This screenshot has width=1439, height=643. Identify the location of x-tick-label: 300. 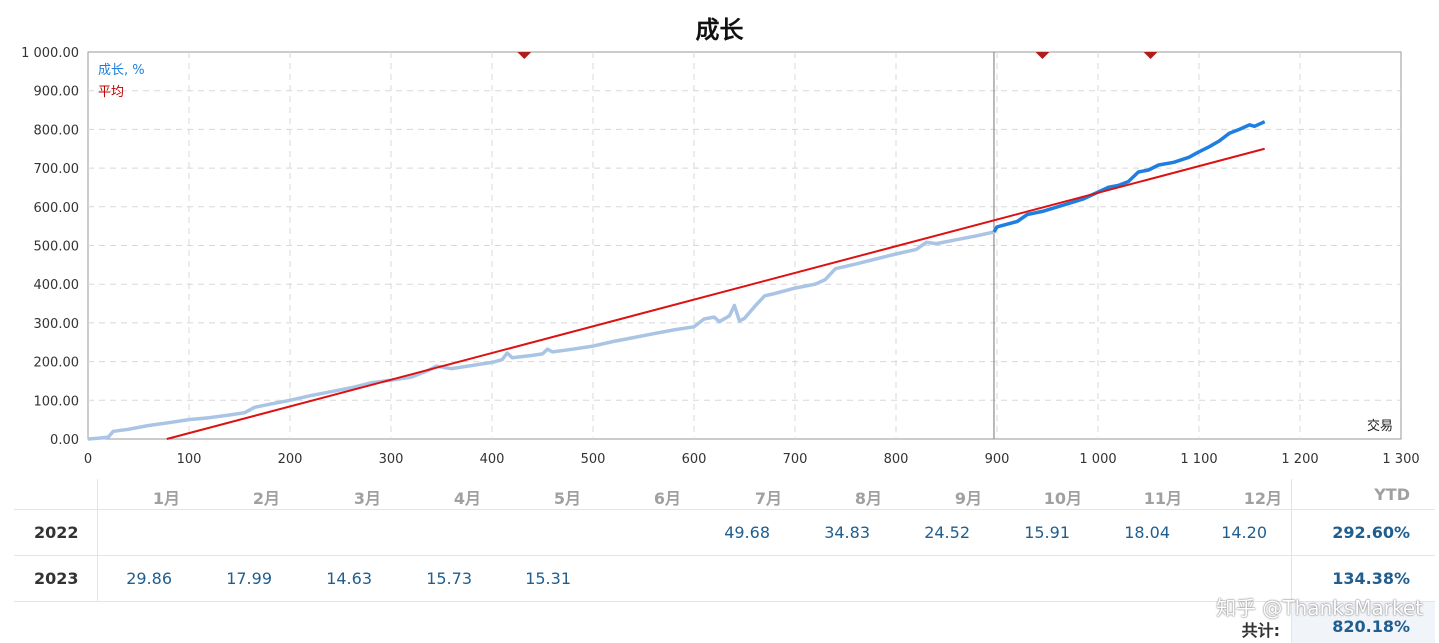
(391, 459).